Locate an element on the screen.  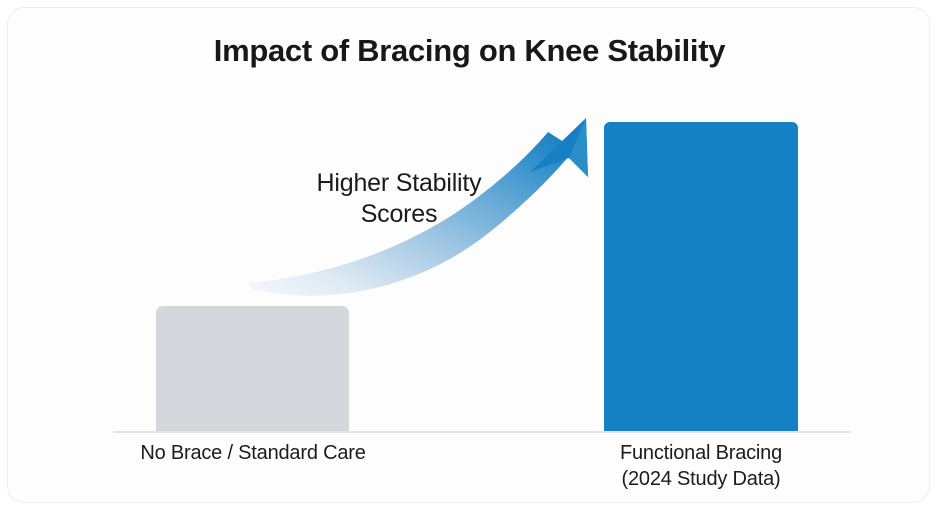
bar-functional-bracing is located at coordinates (701, 276).